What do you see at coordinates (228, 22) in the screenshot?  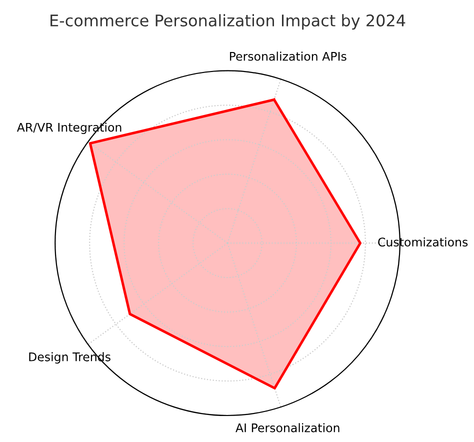 I see `chart-title: E-commerce Personalization Impact by 2024` at bounding box center [228, 22].